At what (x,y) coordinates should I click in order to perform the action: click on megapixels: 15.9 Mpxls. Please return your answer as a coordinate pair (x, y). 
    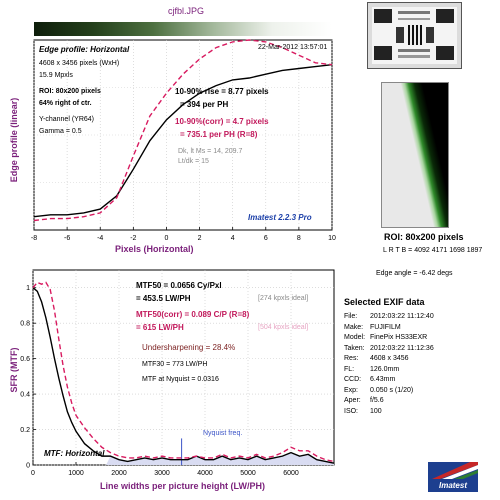
    Looking at the image, I should click on (56, 75).